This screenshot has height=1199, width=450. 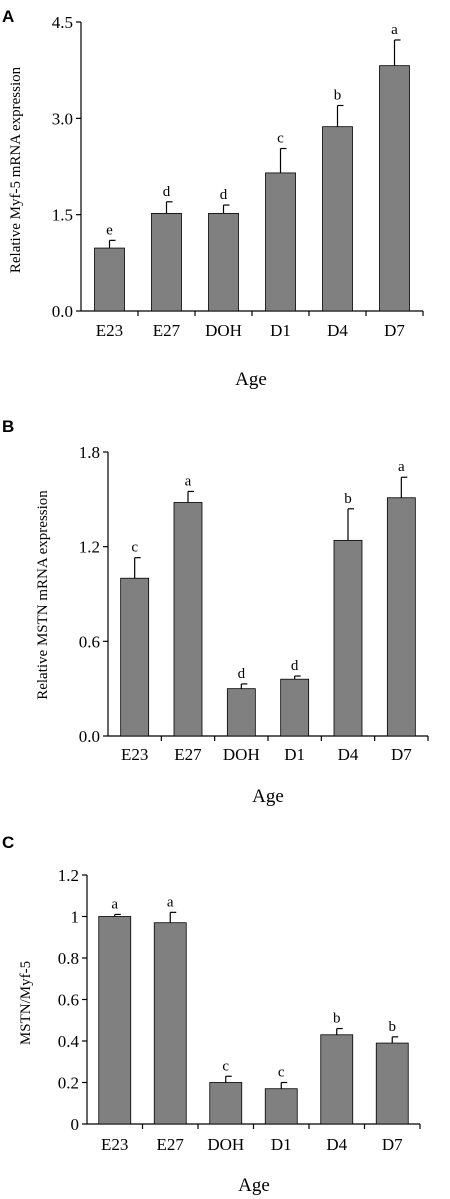 I want to click on x-axis-label-b: Age, so click(x=268, y=796).